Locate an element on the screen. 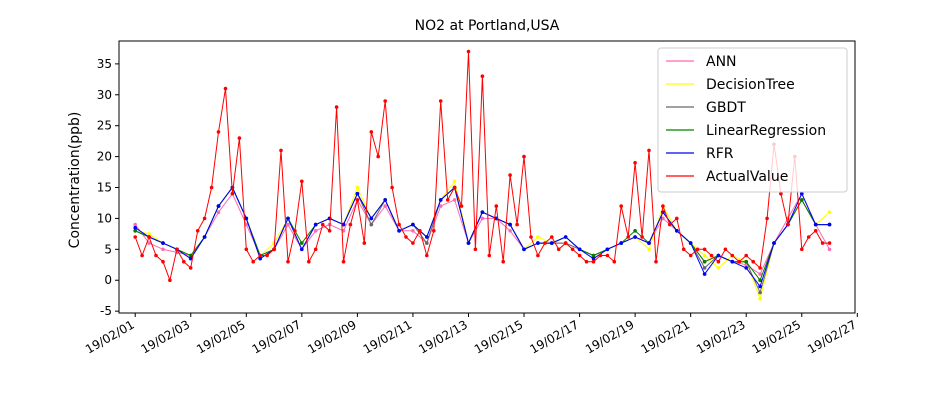 The image size is (950, 400). legend-item-rfr: RFR is located at coordinates (700, 154).